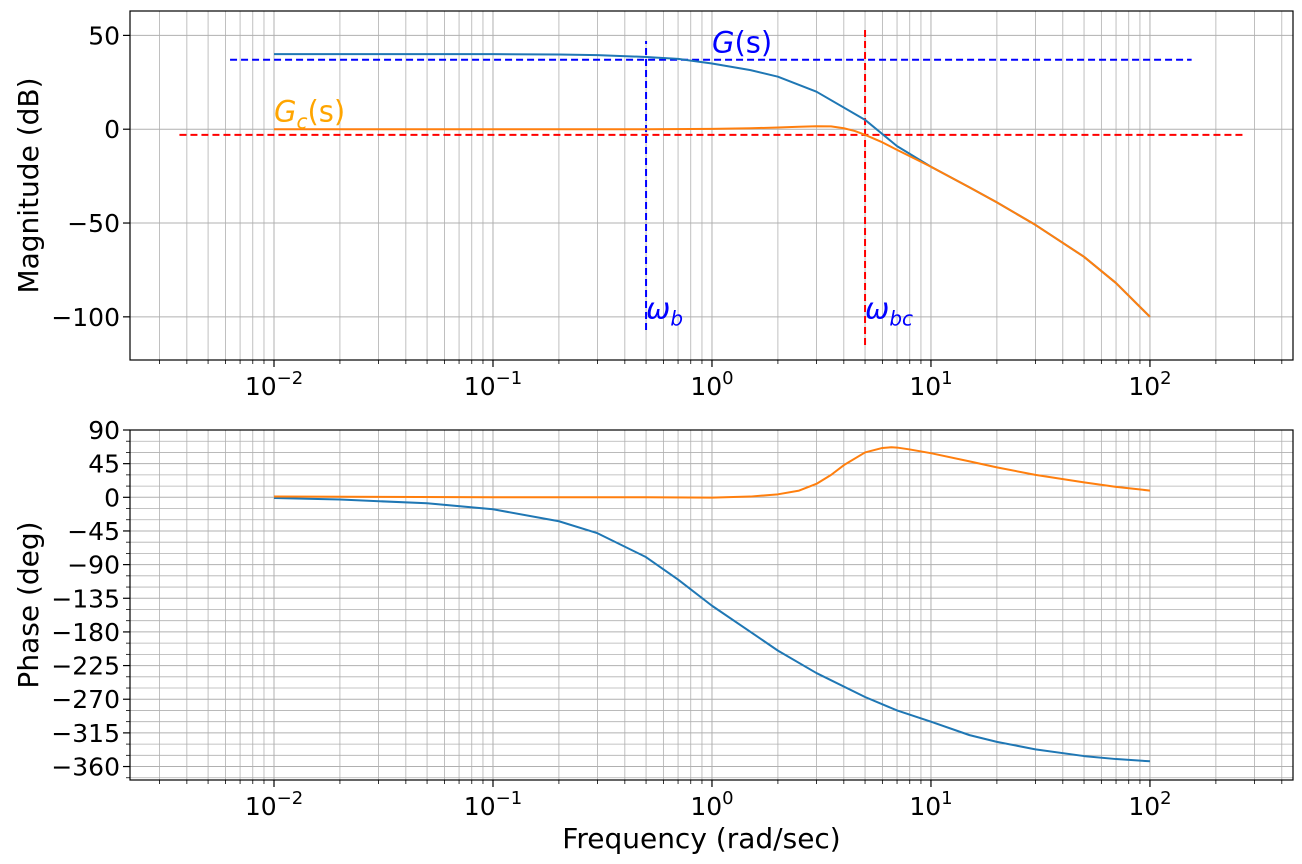  What do you see at coordinates (889, 311) in the screenshot?
I see `annotation-label: ωbc` at bounding box center [889, 311].